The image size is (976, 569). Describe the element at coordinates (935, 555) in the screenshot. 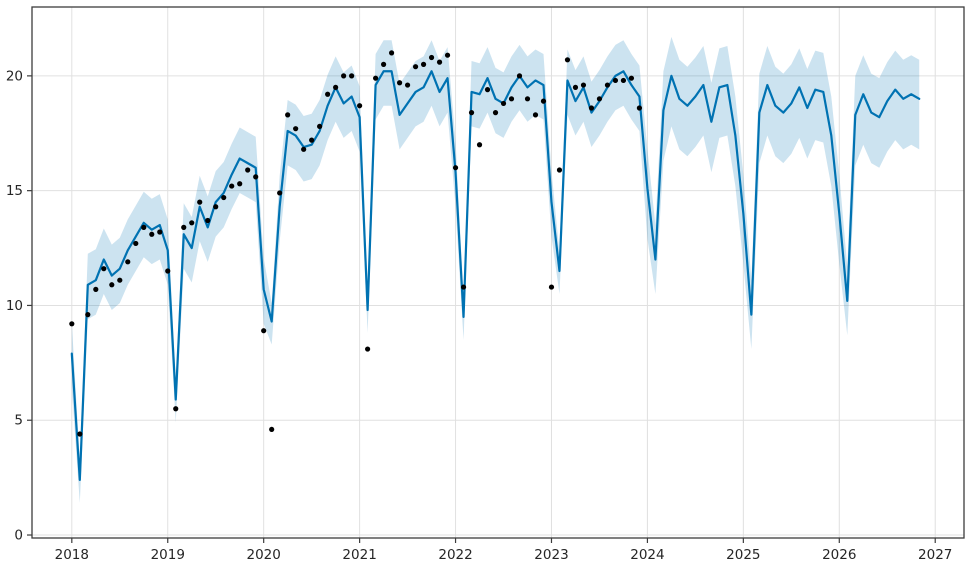

I see `x-tick-label: 2027` at that location.